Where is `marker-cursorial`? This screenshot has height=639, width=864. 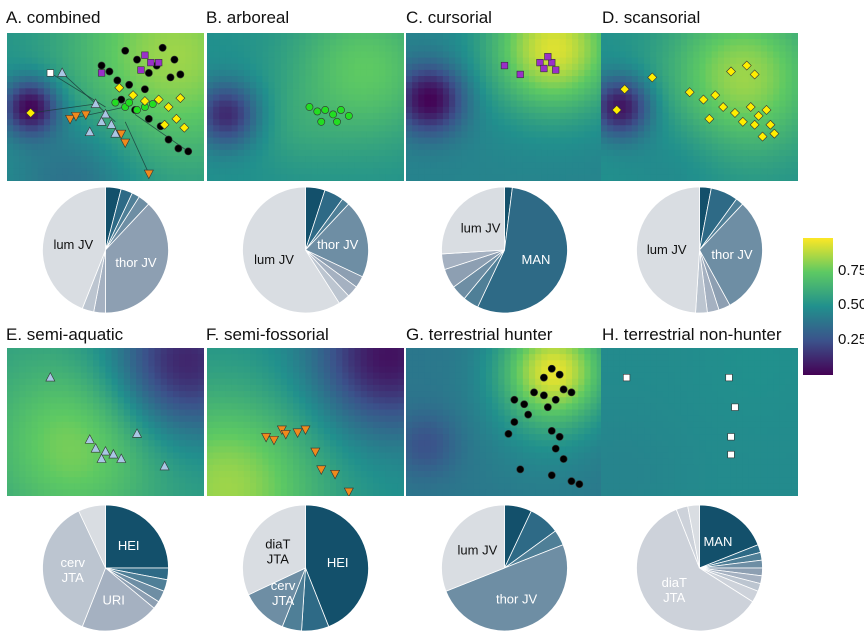 marker-cursorial is located at coordinates (520, 74).